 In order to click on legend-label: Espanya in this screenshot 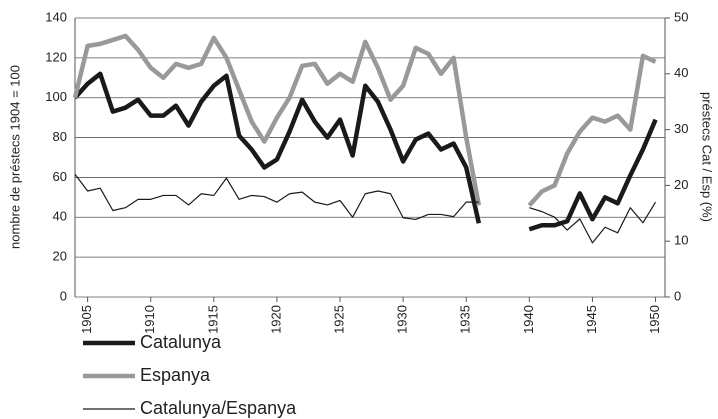, I will do `click(175, 375)`.